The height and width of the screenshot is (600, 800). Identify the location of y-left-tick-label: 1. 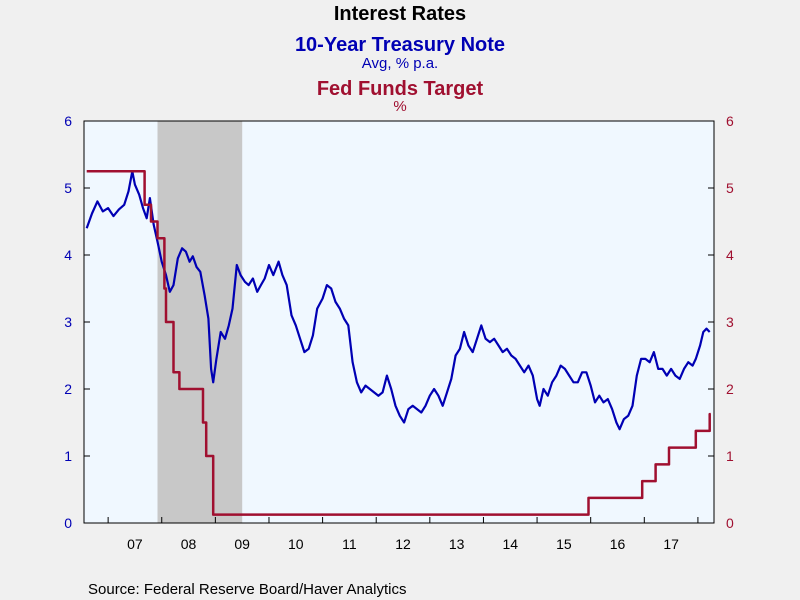
(68, 456).